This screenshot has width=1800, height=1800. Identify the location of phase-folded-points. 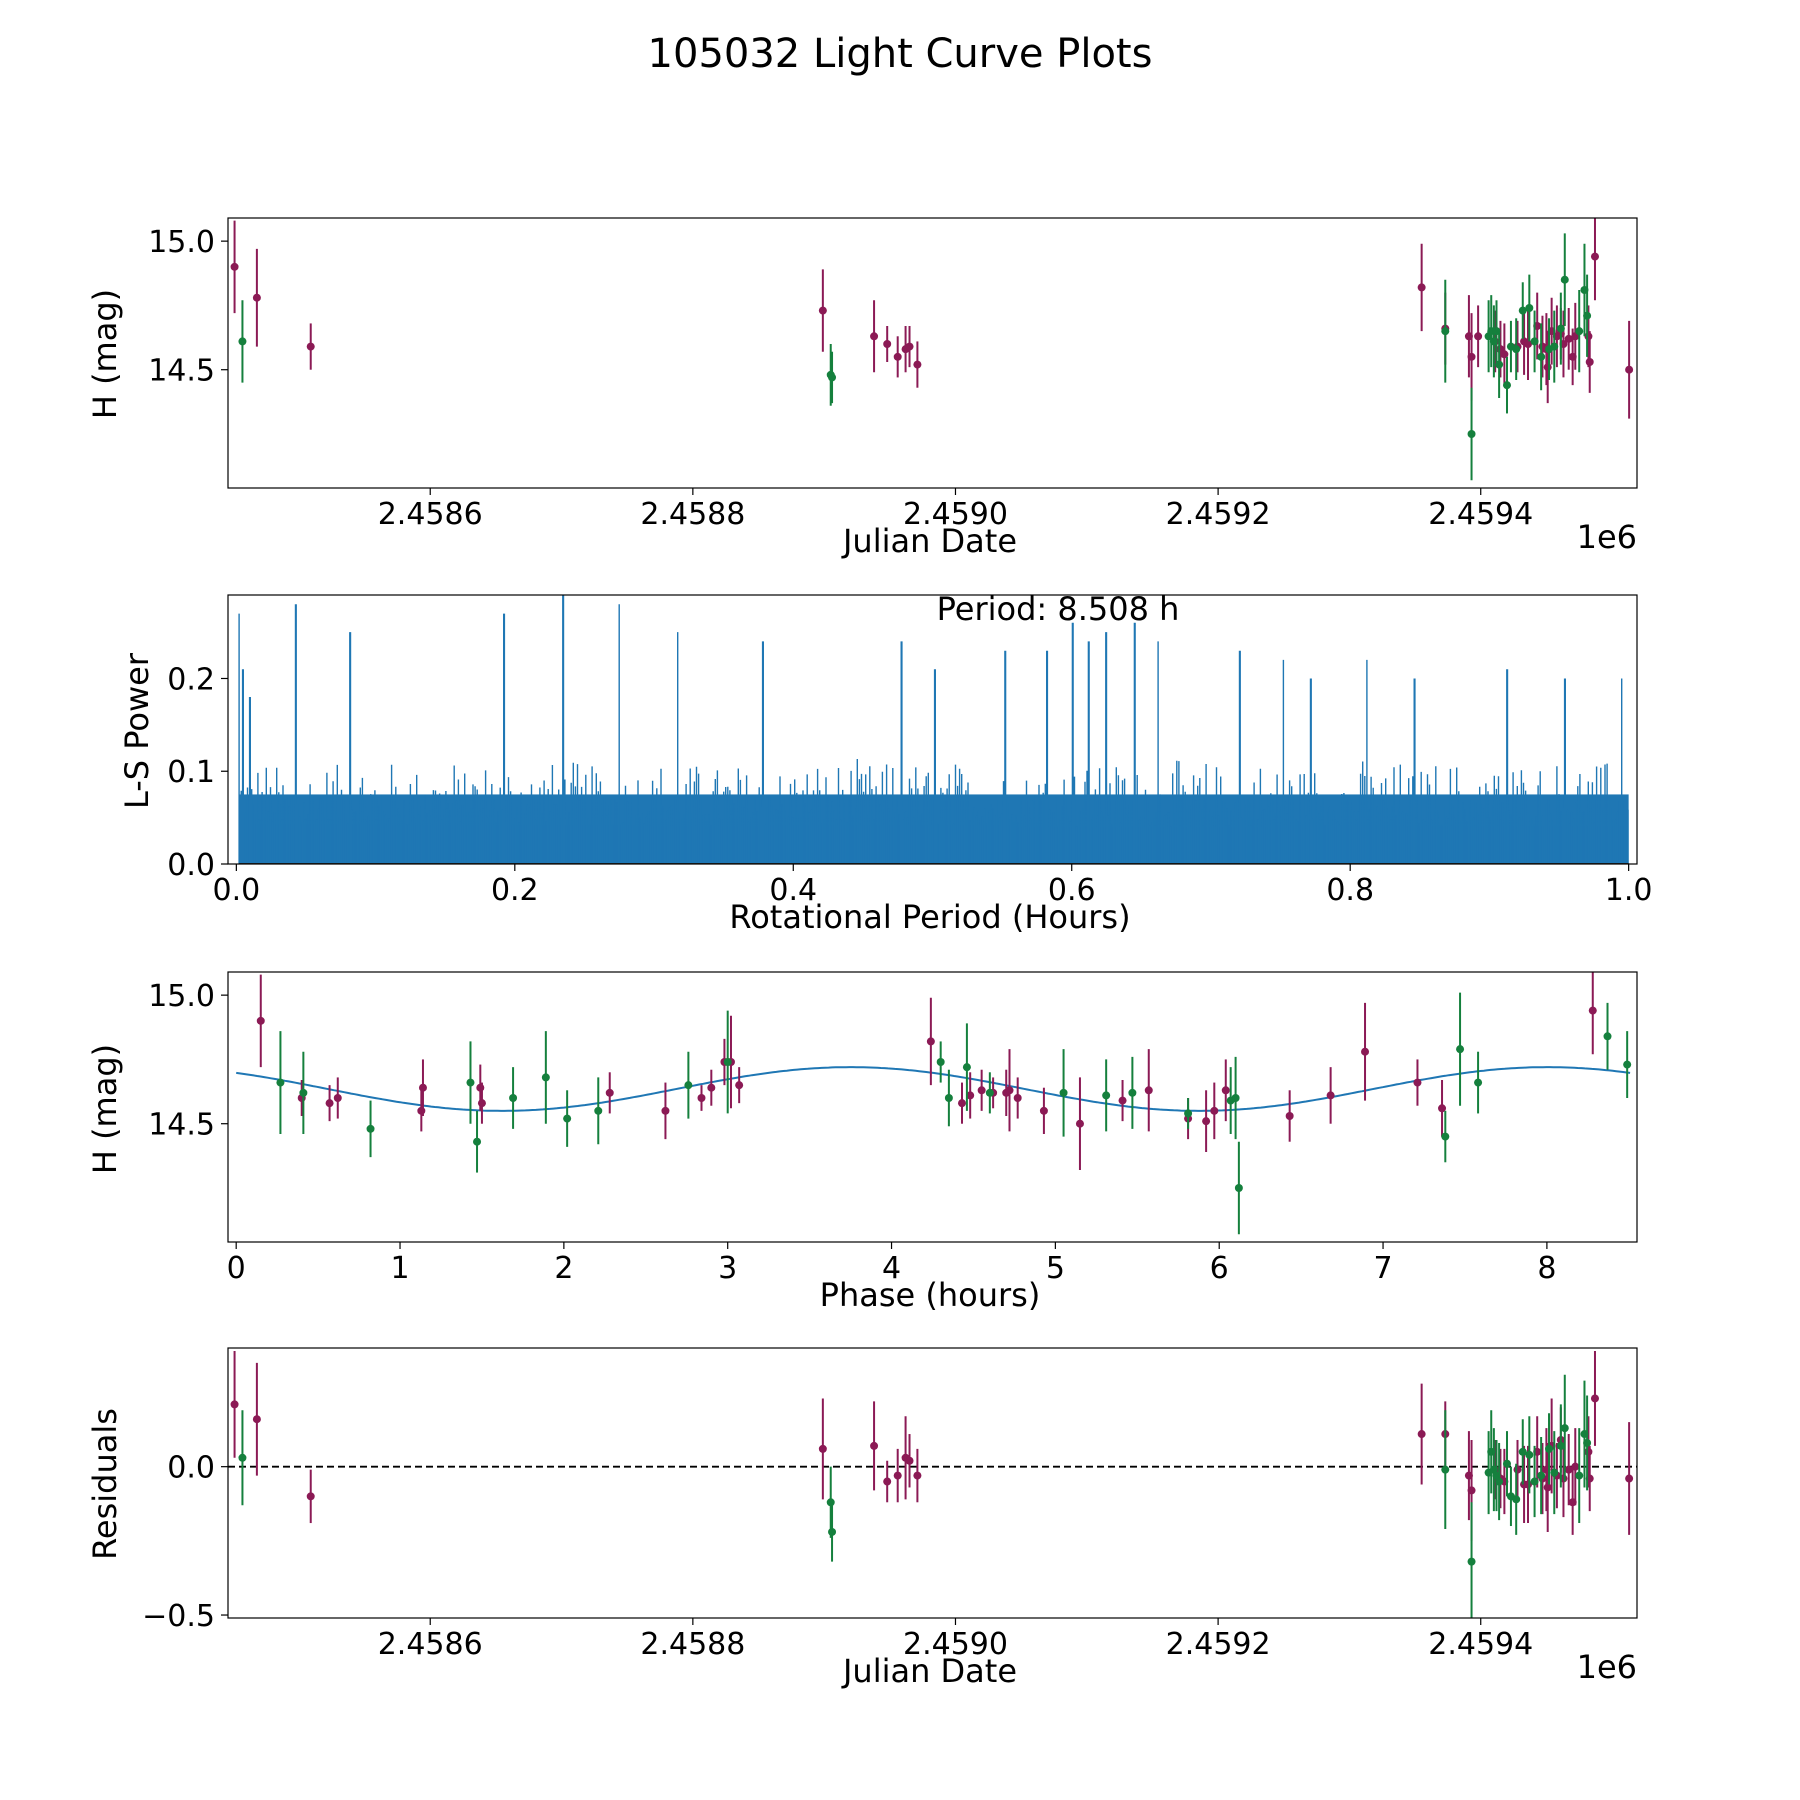
(932, 1107).